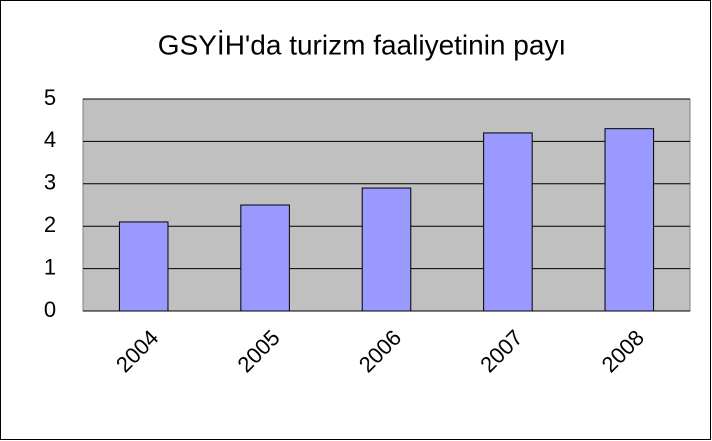 This screenshot has height=441, width=712. What do you see at coordinates (50, 224) in the screenshot?
I see `y-tick-label: 2` at bounding box center [50, 224].